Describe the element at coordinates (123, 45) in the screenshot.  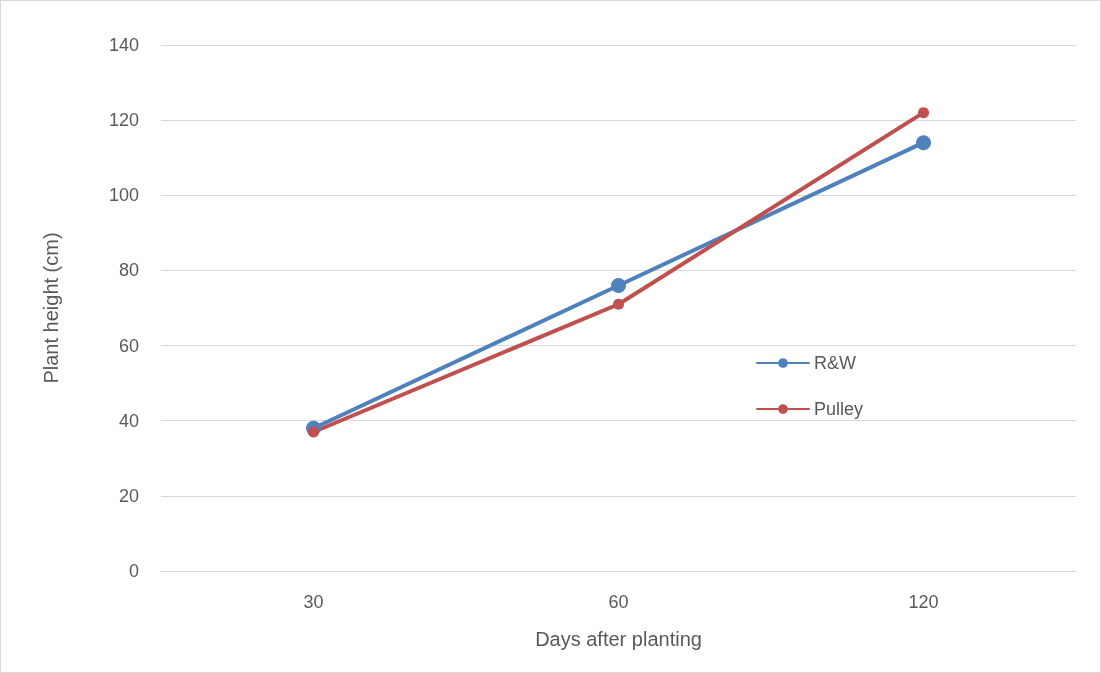
I see `y-tick-label: 140` at that location.